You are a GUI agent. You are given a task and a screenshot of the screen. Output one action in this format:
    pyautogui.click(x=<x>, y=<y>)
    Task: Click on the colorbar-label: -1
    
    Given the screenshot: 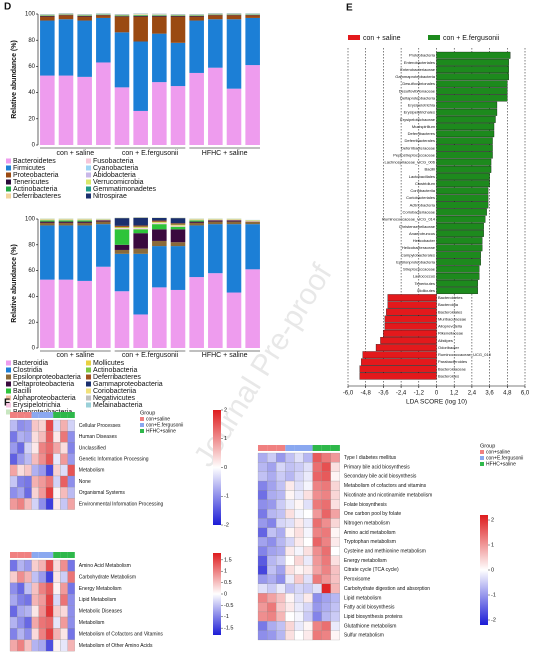 What is the action you would take?
    pyautogui.click(x=226, y=497)
    